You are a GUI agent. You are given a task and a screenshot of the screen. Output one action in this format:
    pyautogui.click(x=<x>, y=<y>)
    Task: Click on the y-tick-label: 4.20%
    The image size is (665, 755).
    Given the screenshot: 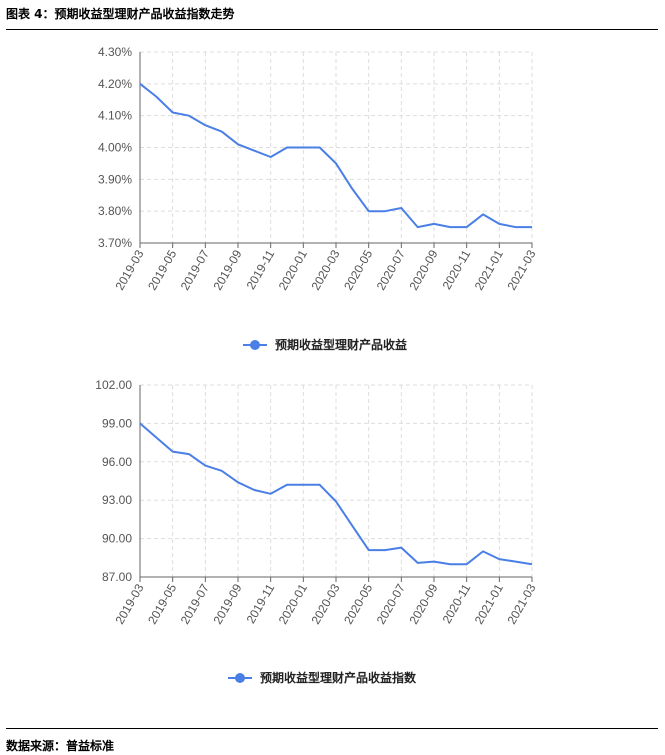 What is the action you would take?
    pyautogui.click(x=115, y=84)
    